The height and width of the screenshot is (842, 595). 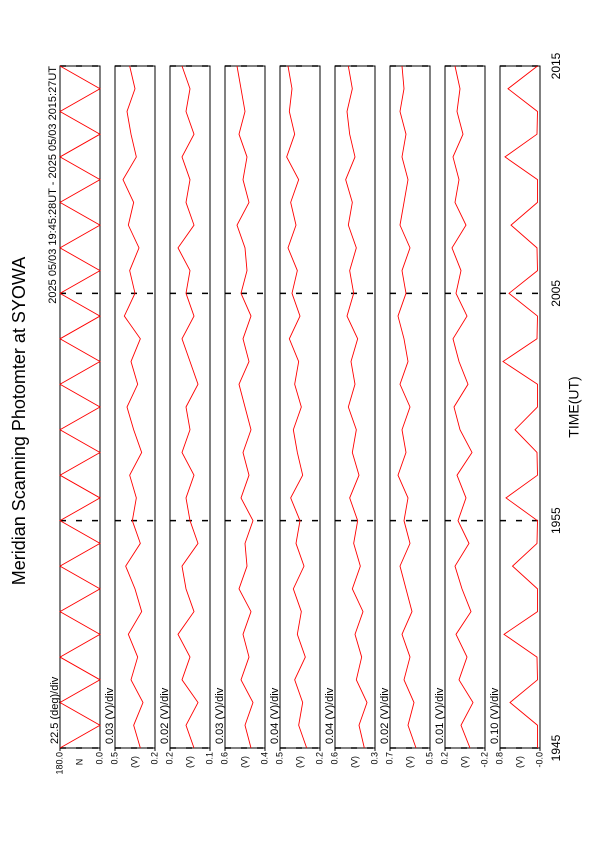 What do you see at coordinates (499, 758) in the screenshot?
I see `y-tick-label: 0.8` at bounding box center [499, 758].